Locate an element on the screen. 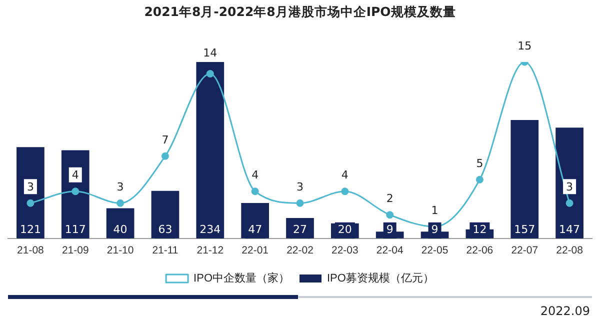  data-label: 20 is located at coordinates (345, 229).